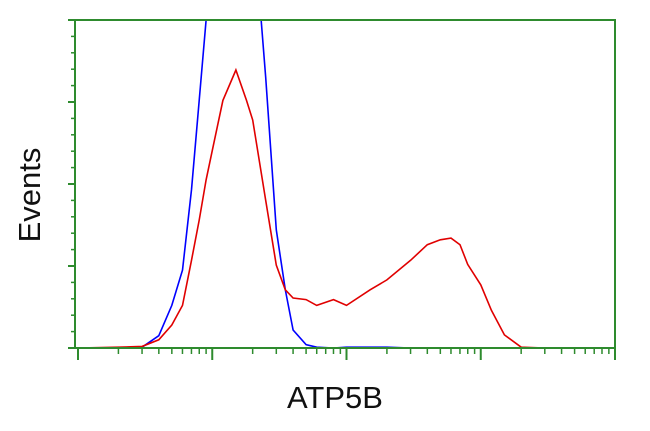 The image size is (650, 431). Describe the element at coordinates (335, 397) in the screenshot. I see `x-axis-label: ATP5B` at that location.